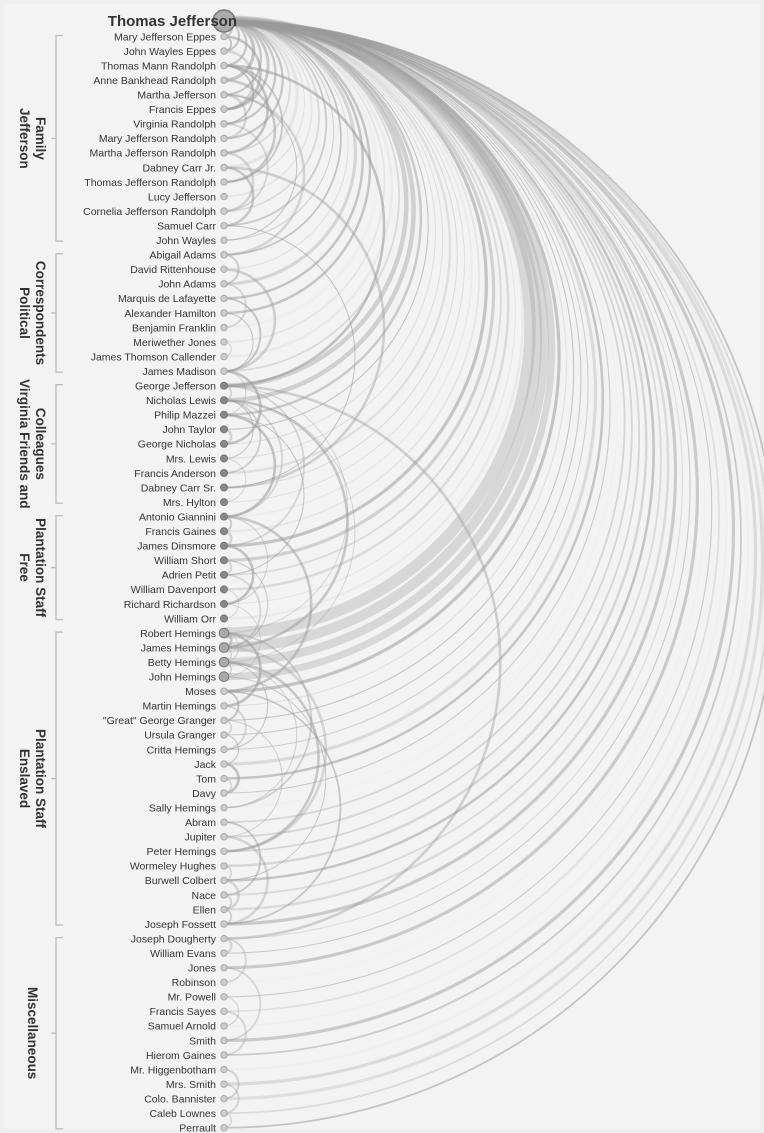 This screenshot has height=1133, width=764. I want to click on node-colo-bannister, so click(224, 1098).